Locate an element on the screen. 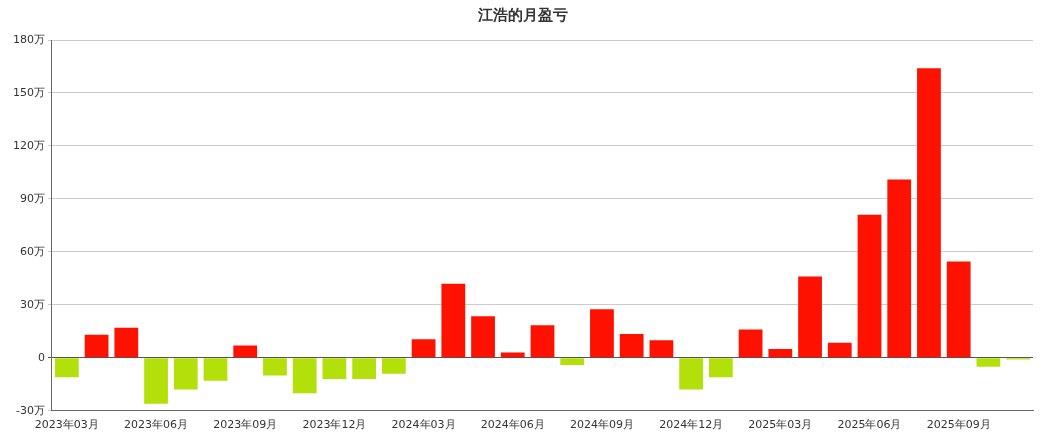  x-tick-label: 2025年03月 is located at coordinates (780, 425).